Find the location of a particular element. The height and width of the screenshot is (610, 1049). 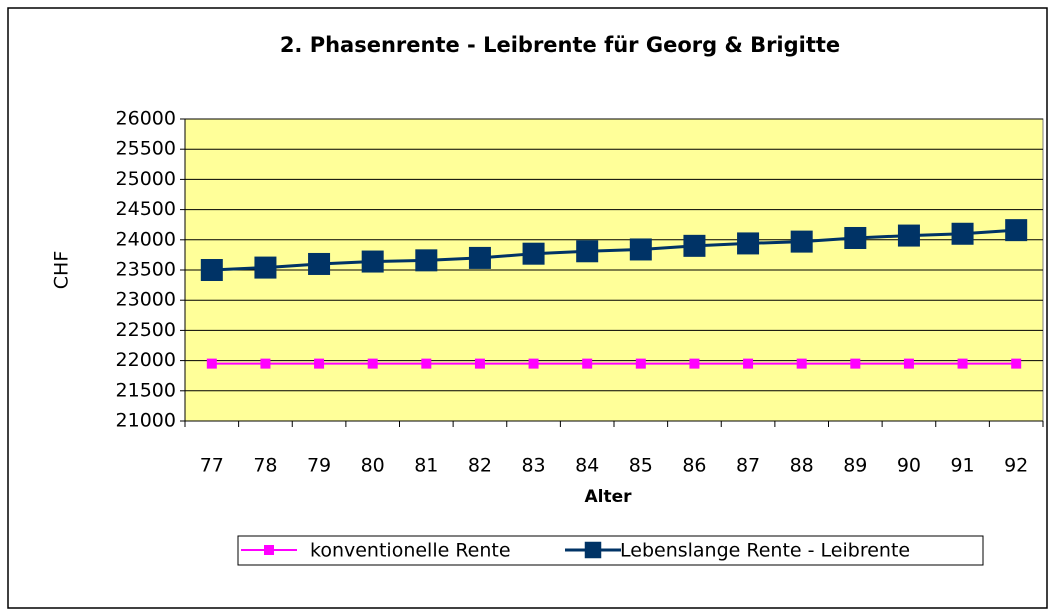

y-tick-label: 21500 is located at coordinates (146, 390).